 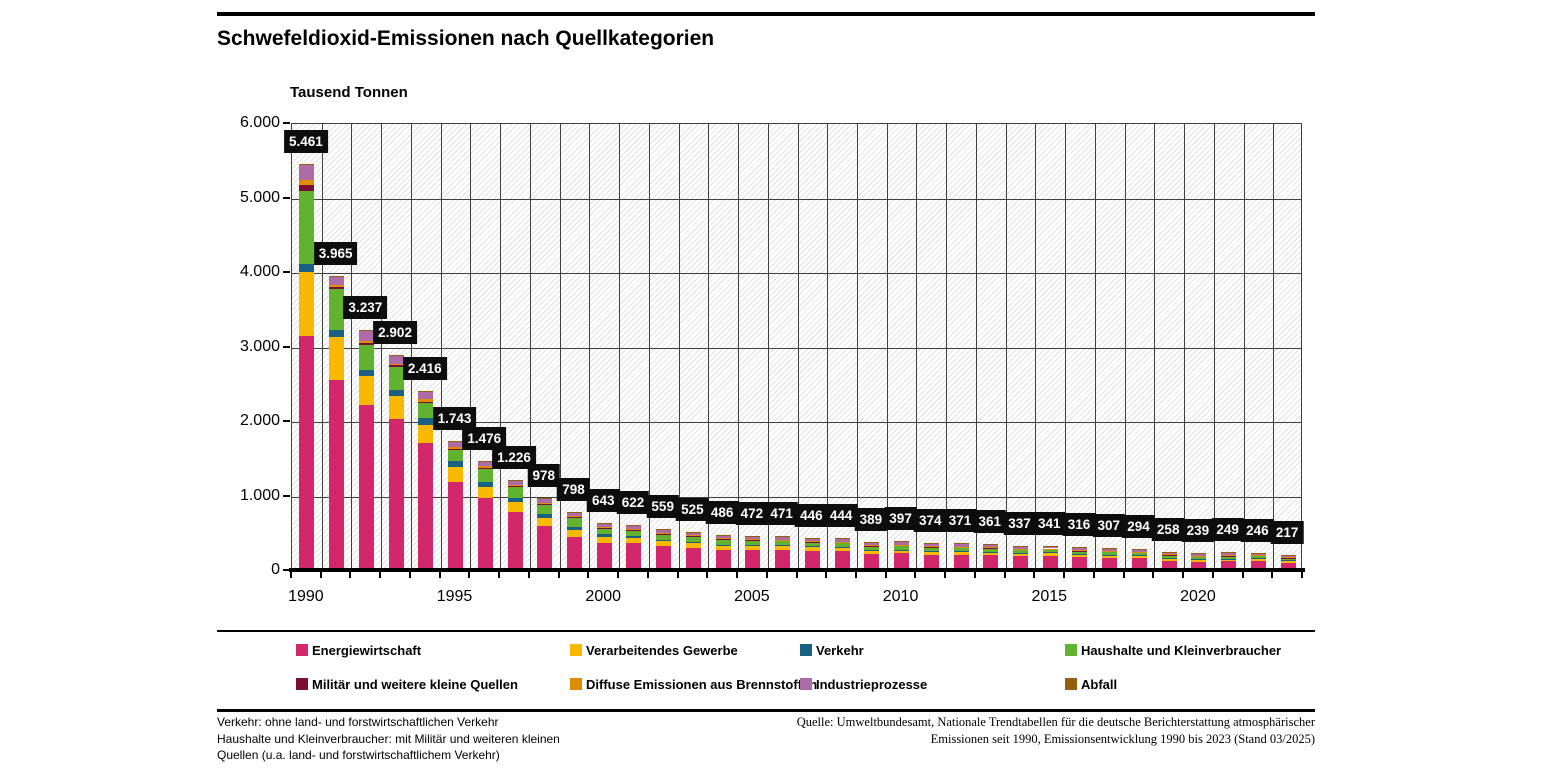 I want to click on bar-segment-diffuse-2020, so click(x=1199, y=556).